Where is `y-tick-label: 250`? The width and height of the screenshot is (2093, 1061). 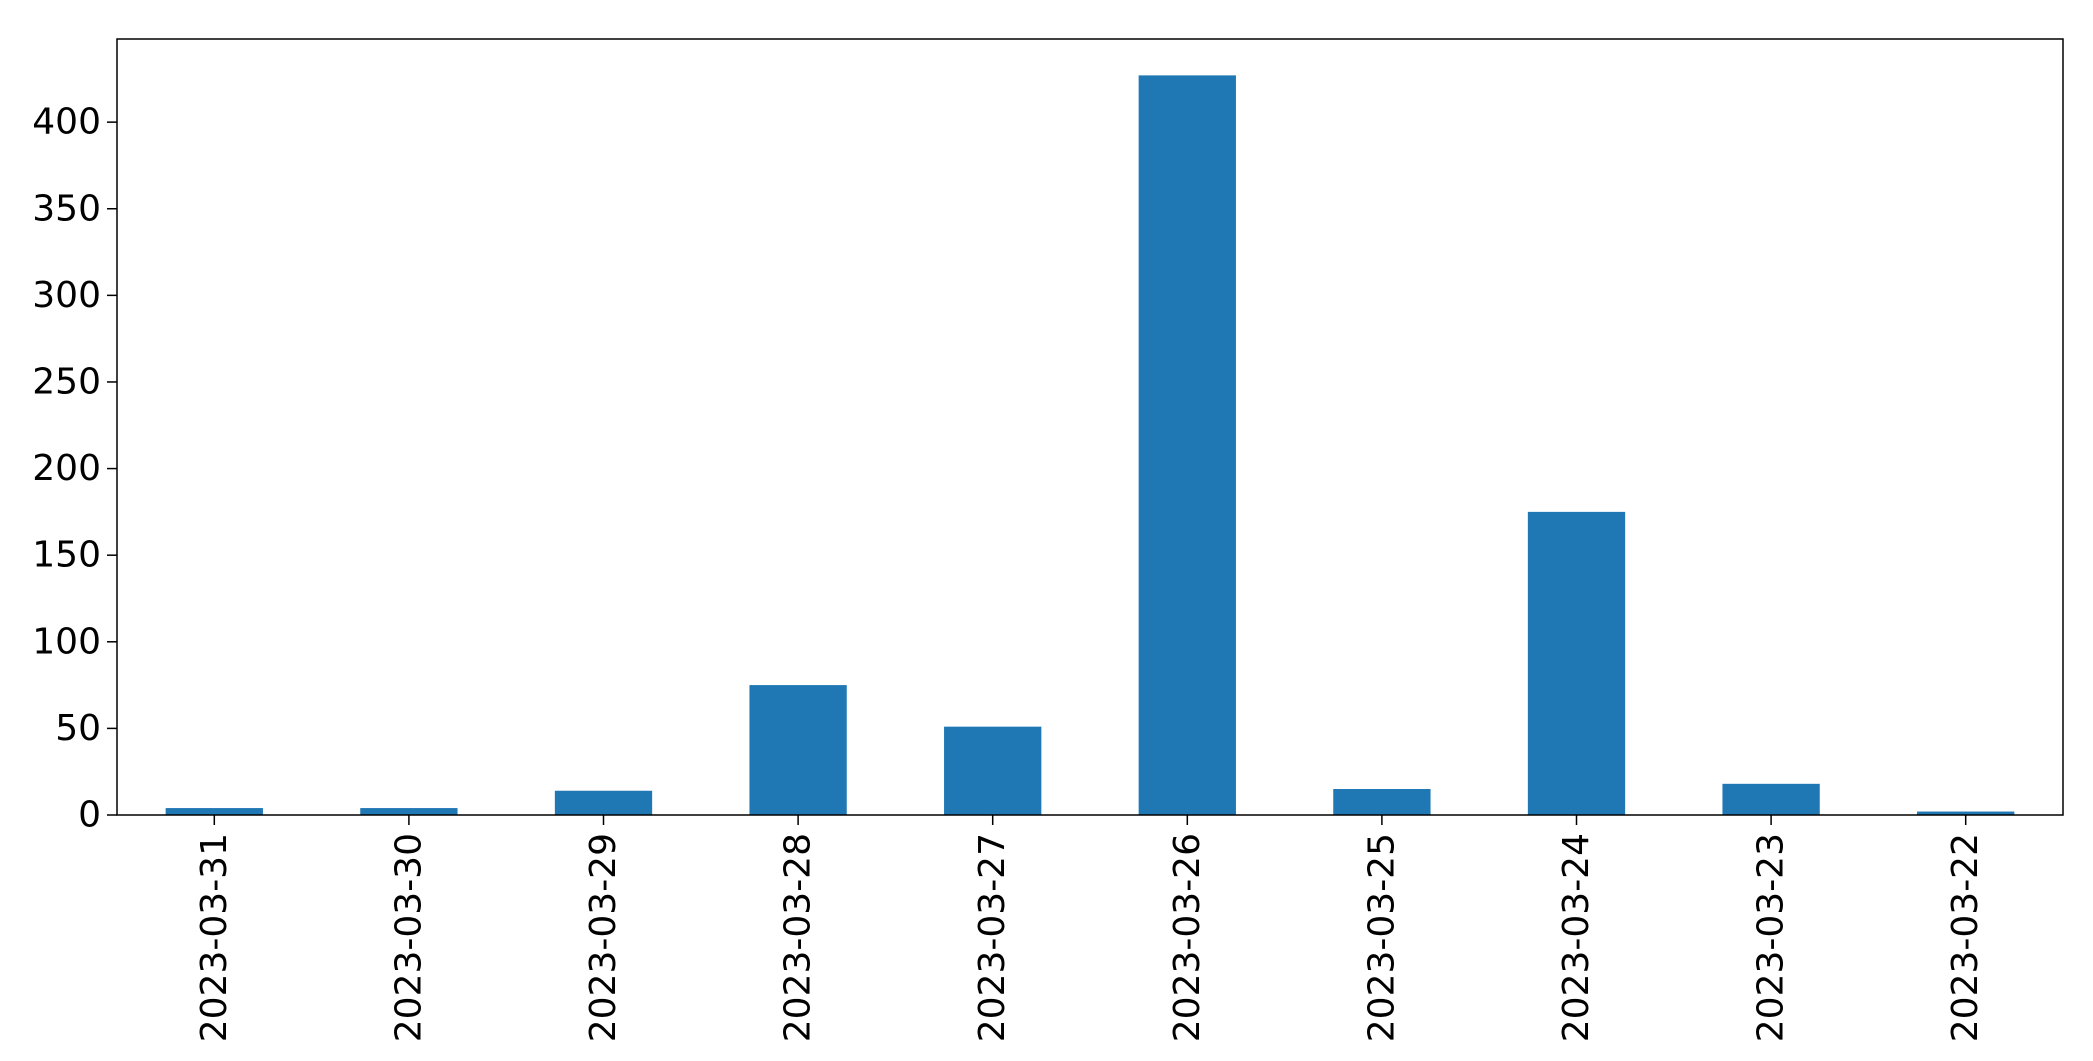
y-tick-label: 250 is located at coordinates (66, 381).